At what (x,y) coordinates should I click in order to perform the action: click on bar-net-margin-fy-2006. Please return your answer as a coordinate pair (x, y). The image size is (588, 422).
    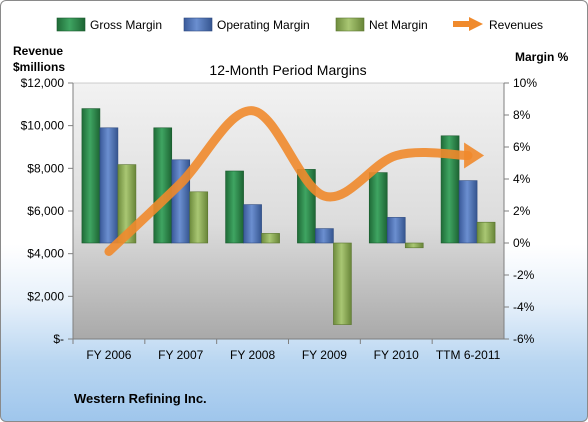
    Looking at the image, I should click on (127, 204).